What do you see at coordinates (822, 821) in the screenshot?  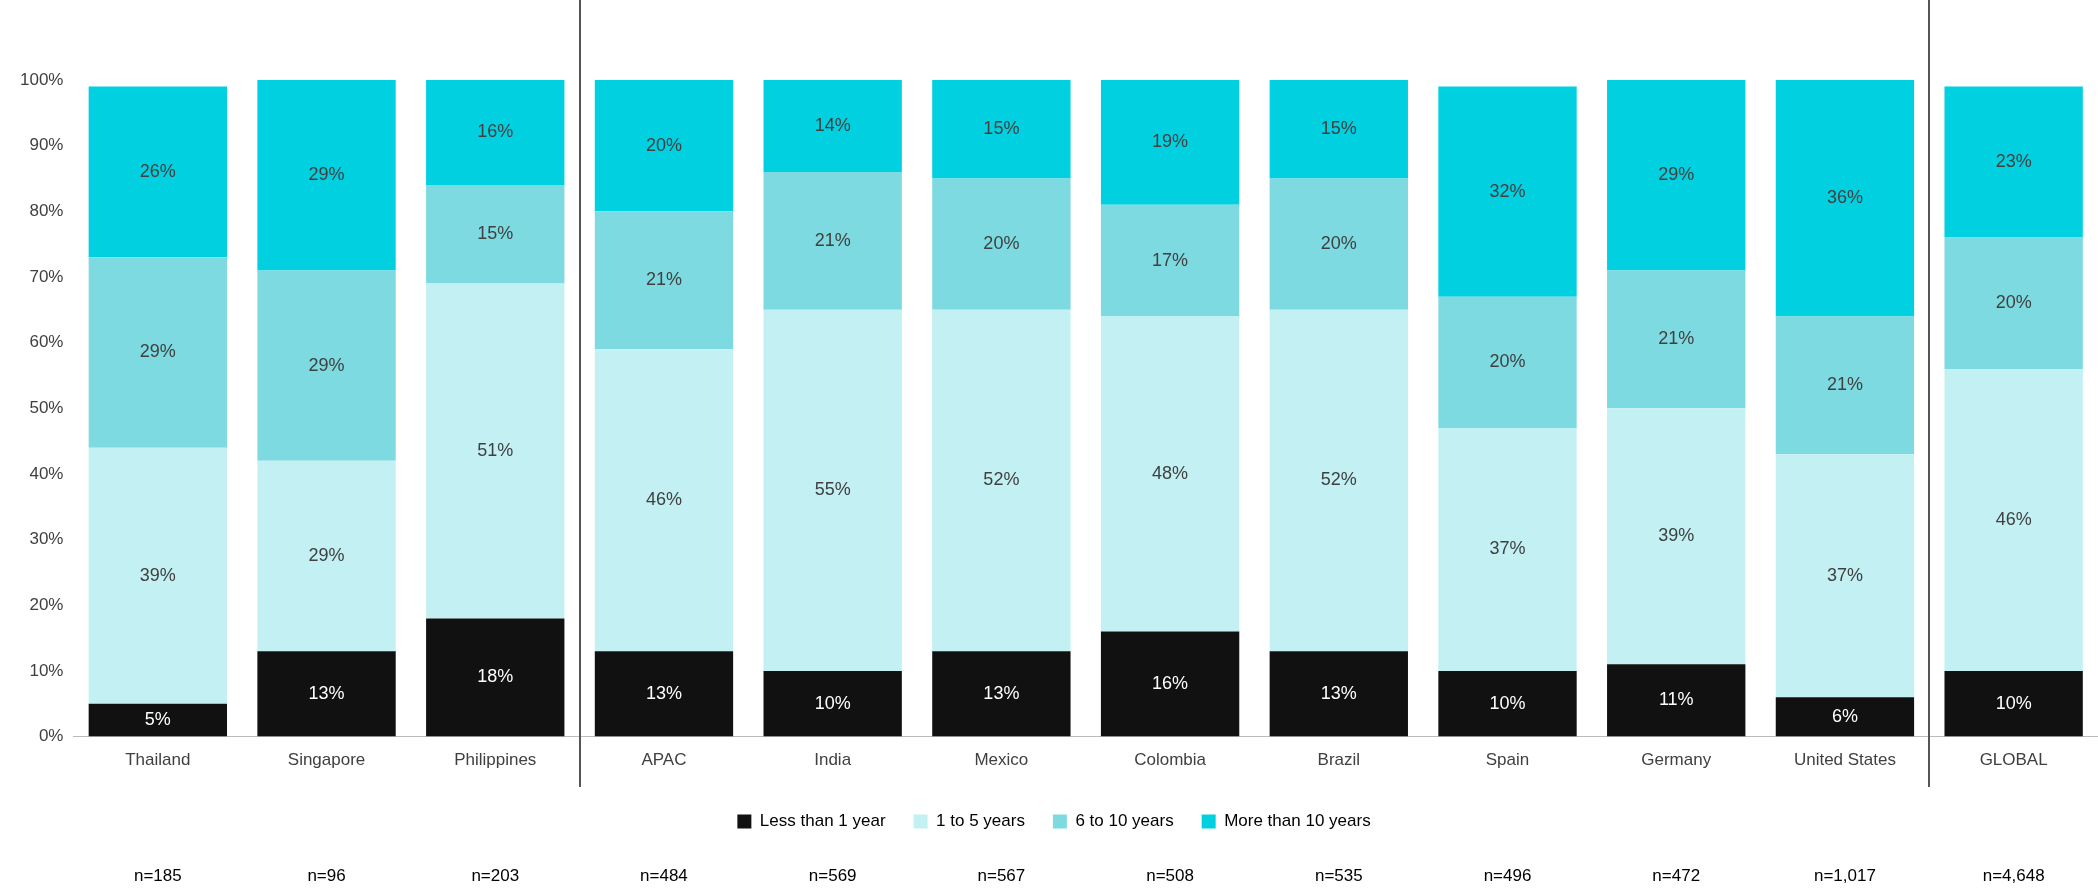 I see `legend-label: Less than 1 year` at bounding box center [822, 821].